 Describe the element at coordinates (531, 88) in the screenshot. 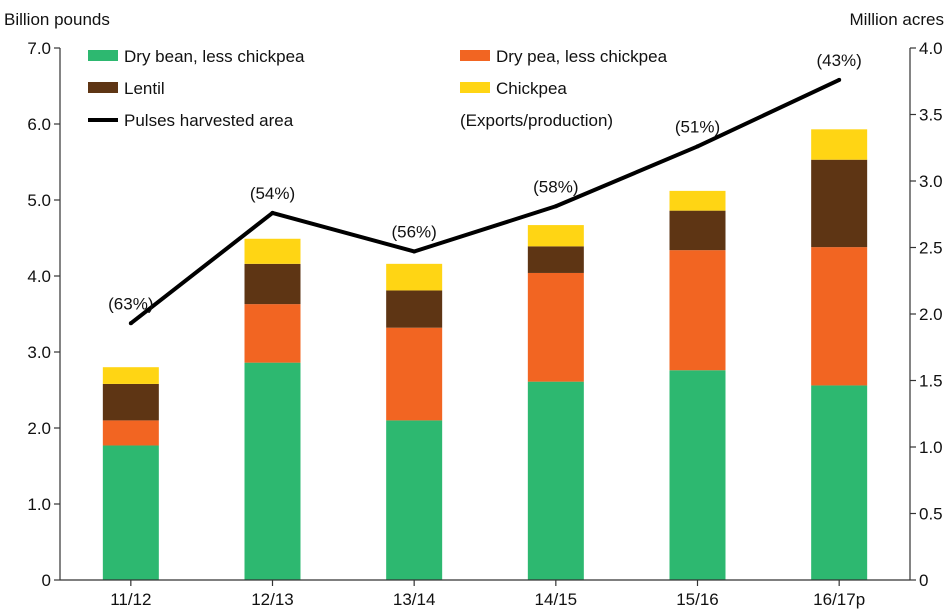

I see `legend-label: Chickpea` at that location.